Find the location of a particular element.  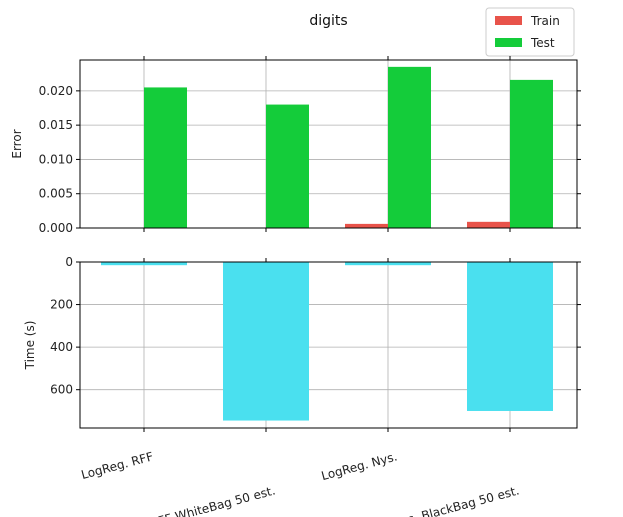

legend-swatch-train is located at coordinates (508, 20).